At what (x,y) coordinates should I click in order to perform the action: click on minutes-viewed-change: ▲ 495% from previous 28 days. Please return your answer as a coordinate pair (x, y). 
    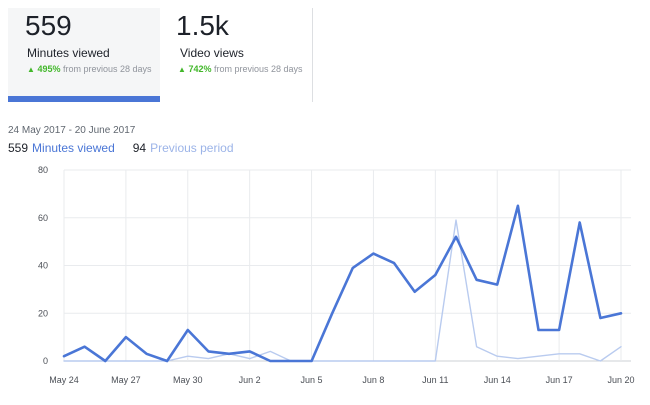
    Looking at the image, I should click on (90, 69).